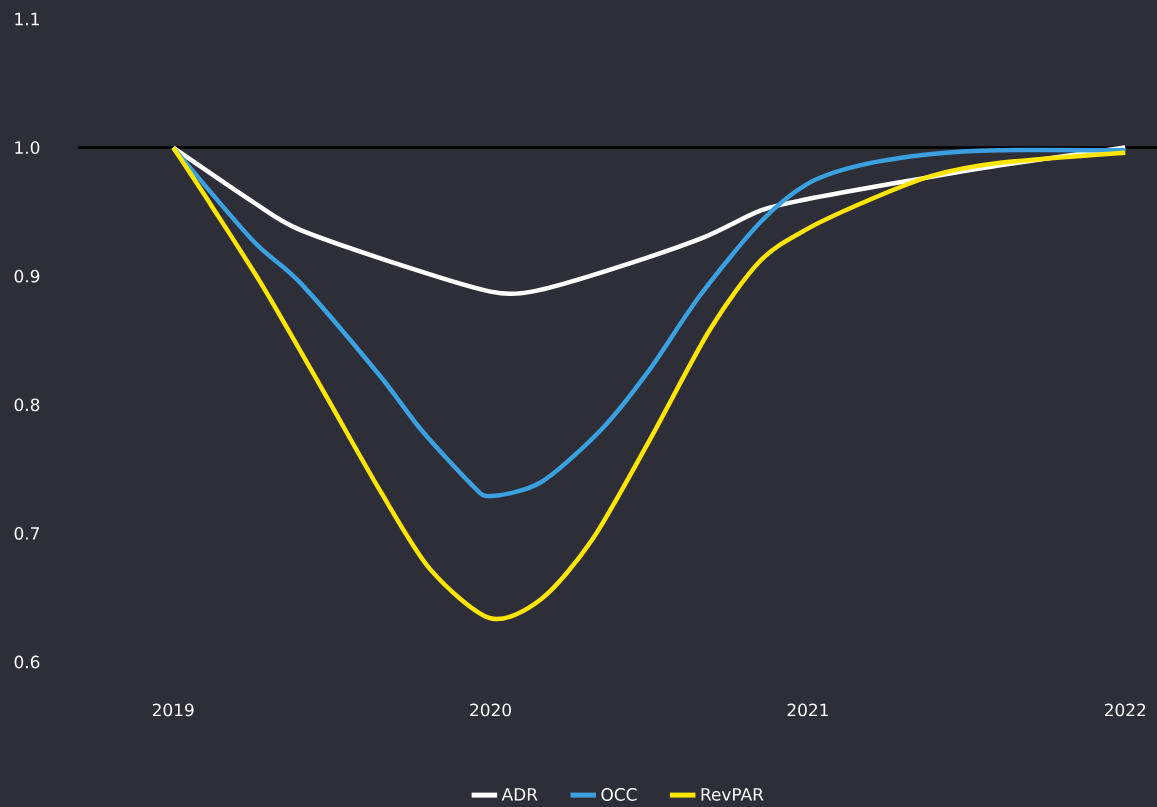 The width and height of the screenshot is (1157, 807). What do you see at coordinates (619, 794) in the screenshot?
I see `legend-label: OCC` at bounding box center [619, 794].